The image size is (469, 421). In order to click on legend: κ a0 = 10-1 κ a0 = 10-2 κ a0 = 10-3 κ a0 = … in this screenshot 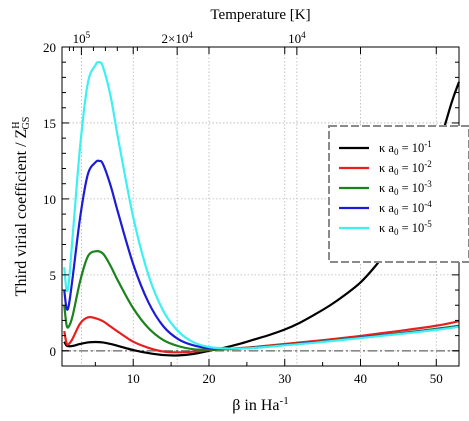, I will do `click(398, 194)`.